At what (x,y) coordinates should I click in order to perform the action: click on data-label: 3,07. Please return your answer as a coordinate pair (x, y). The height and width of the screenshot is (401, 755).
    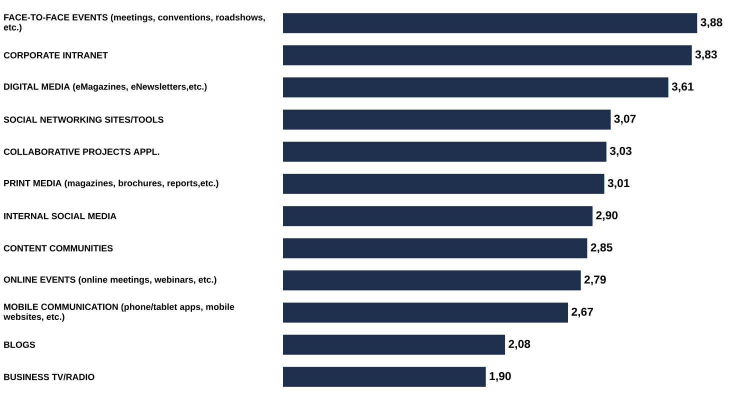
    Looking at the image, I should click on (625, 119).